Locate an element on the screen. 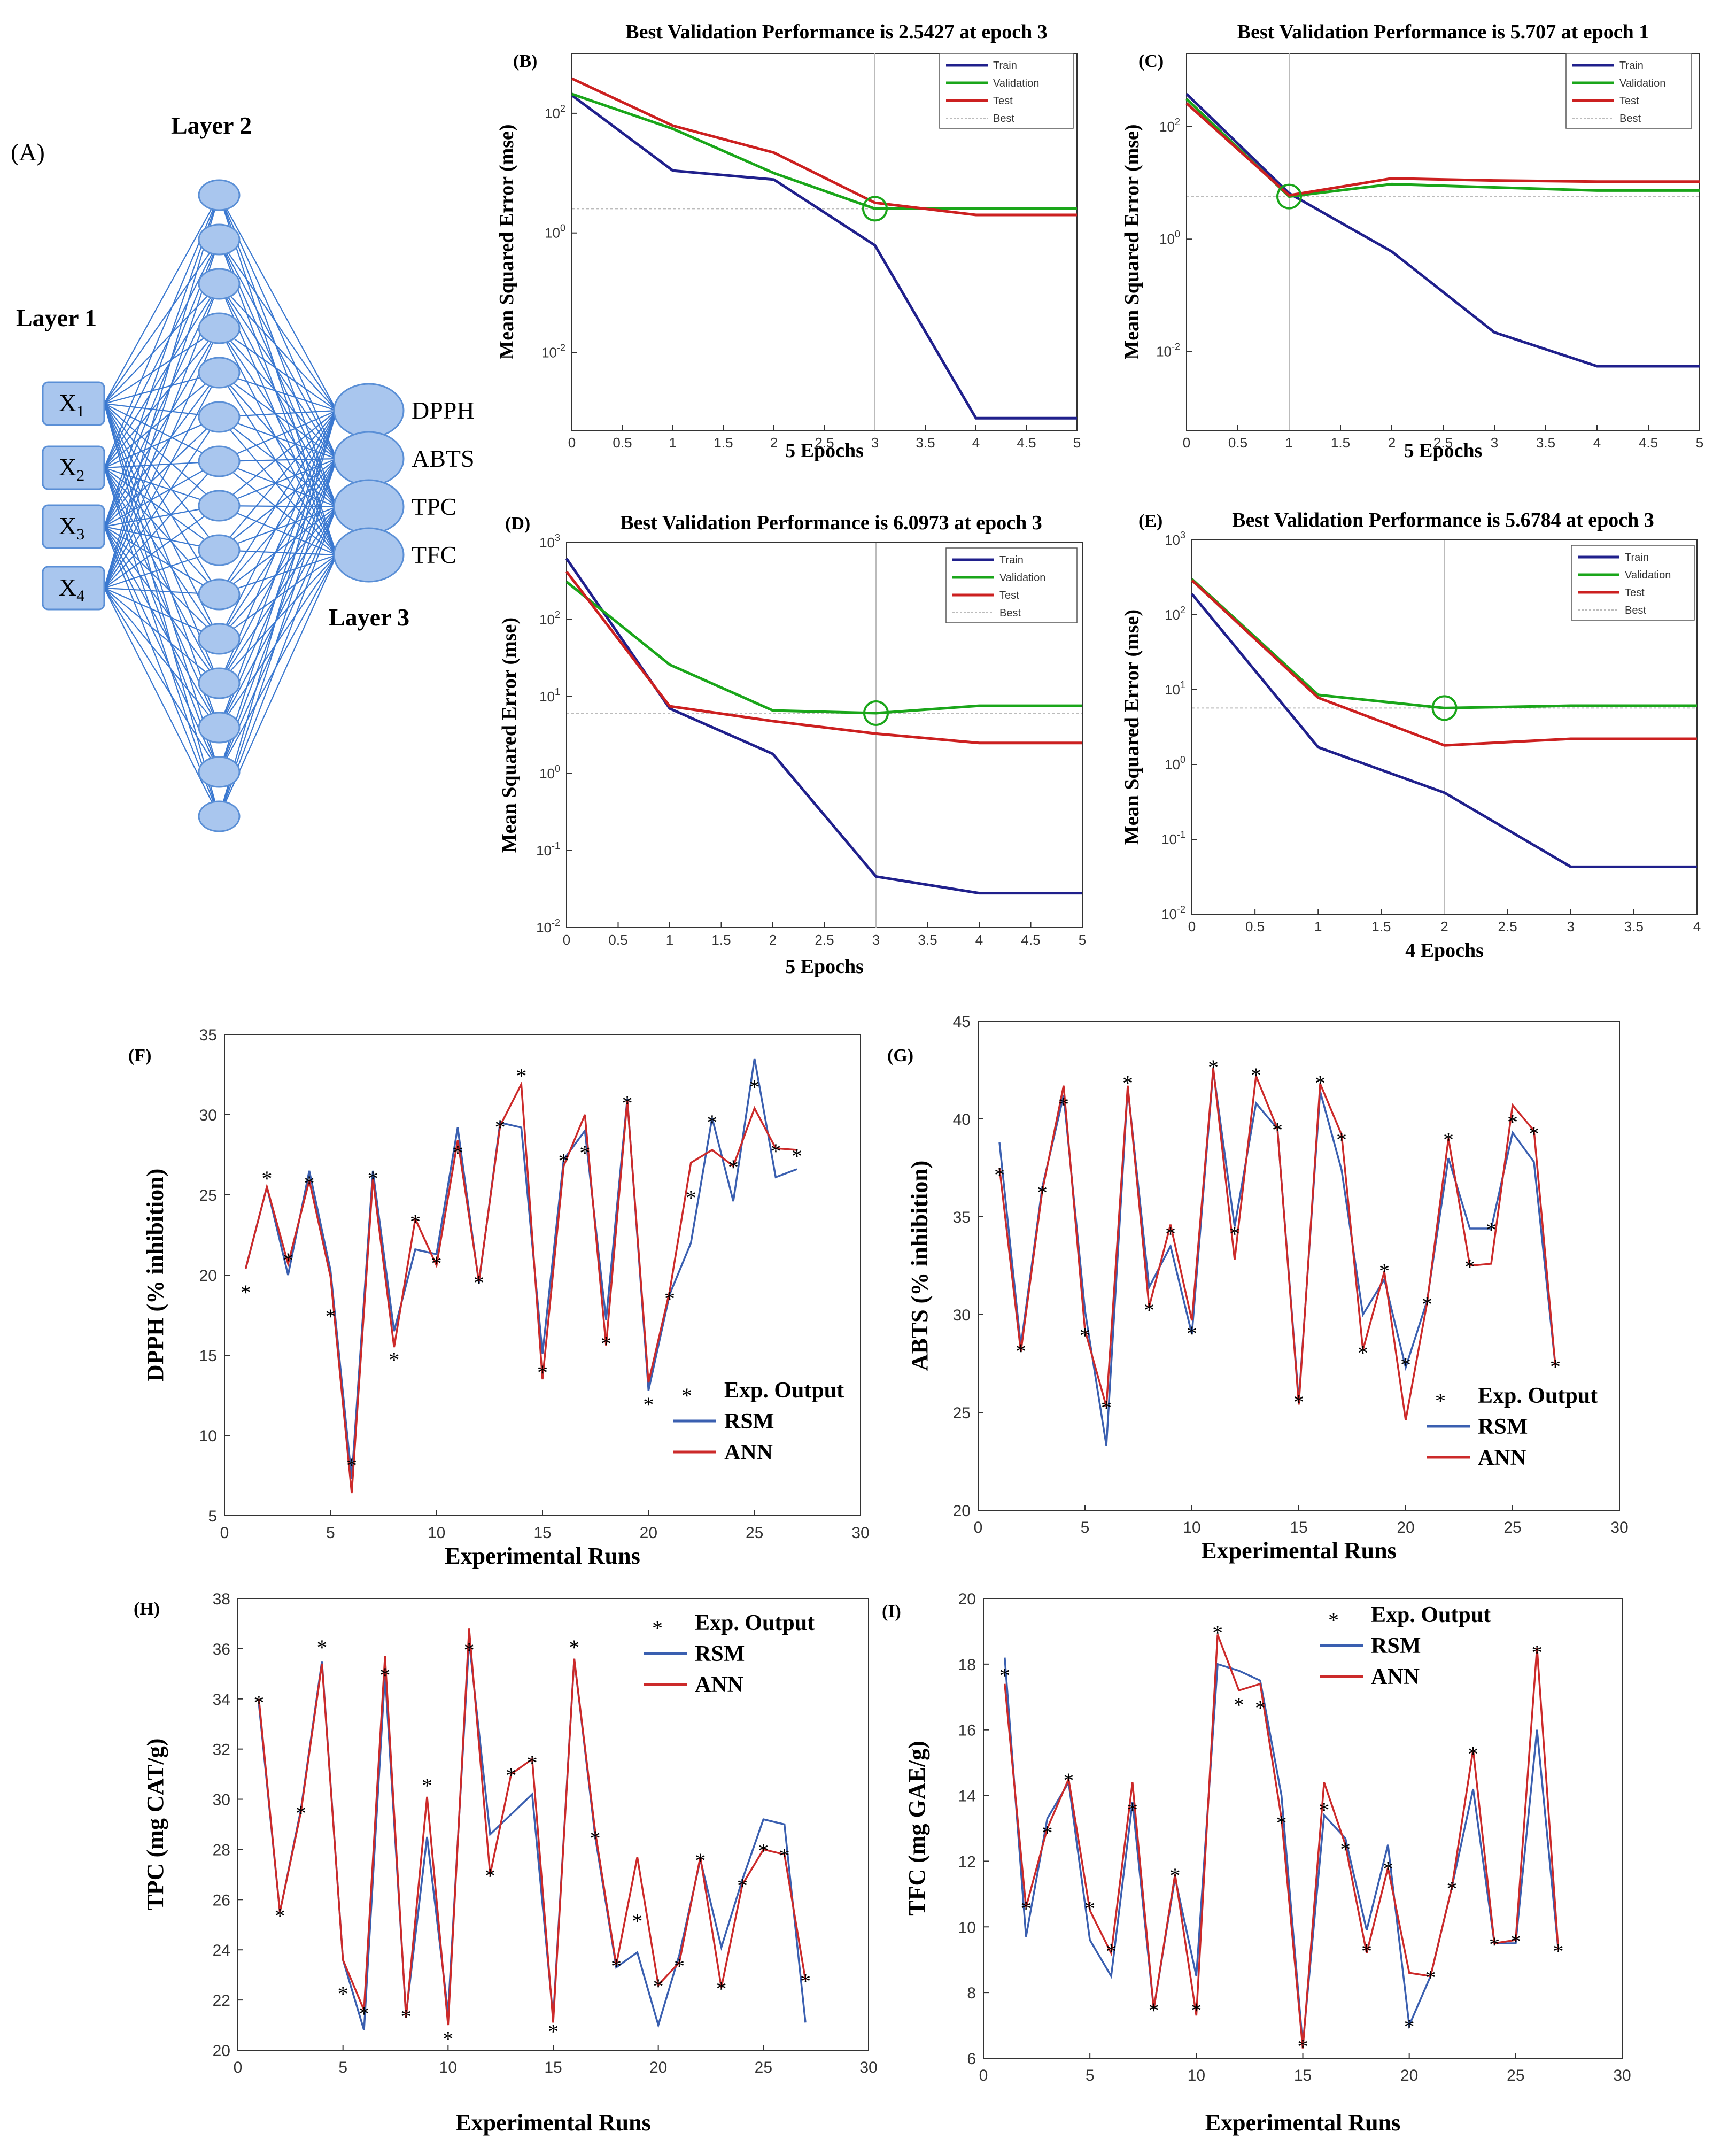  x-tick-label: 2.5 is located at coordinates (824, 940).